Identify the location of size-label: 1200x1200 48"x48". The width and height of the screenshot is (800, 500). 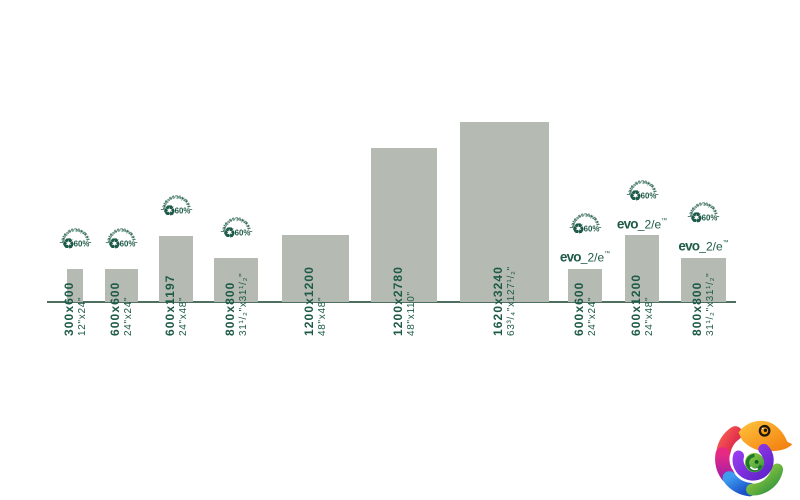
(315, 301).